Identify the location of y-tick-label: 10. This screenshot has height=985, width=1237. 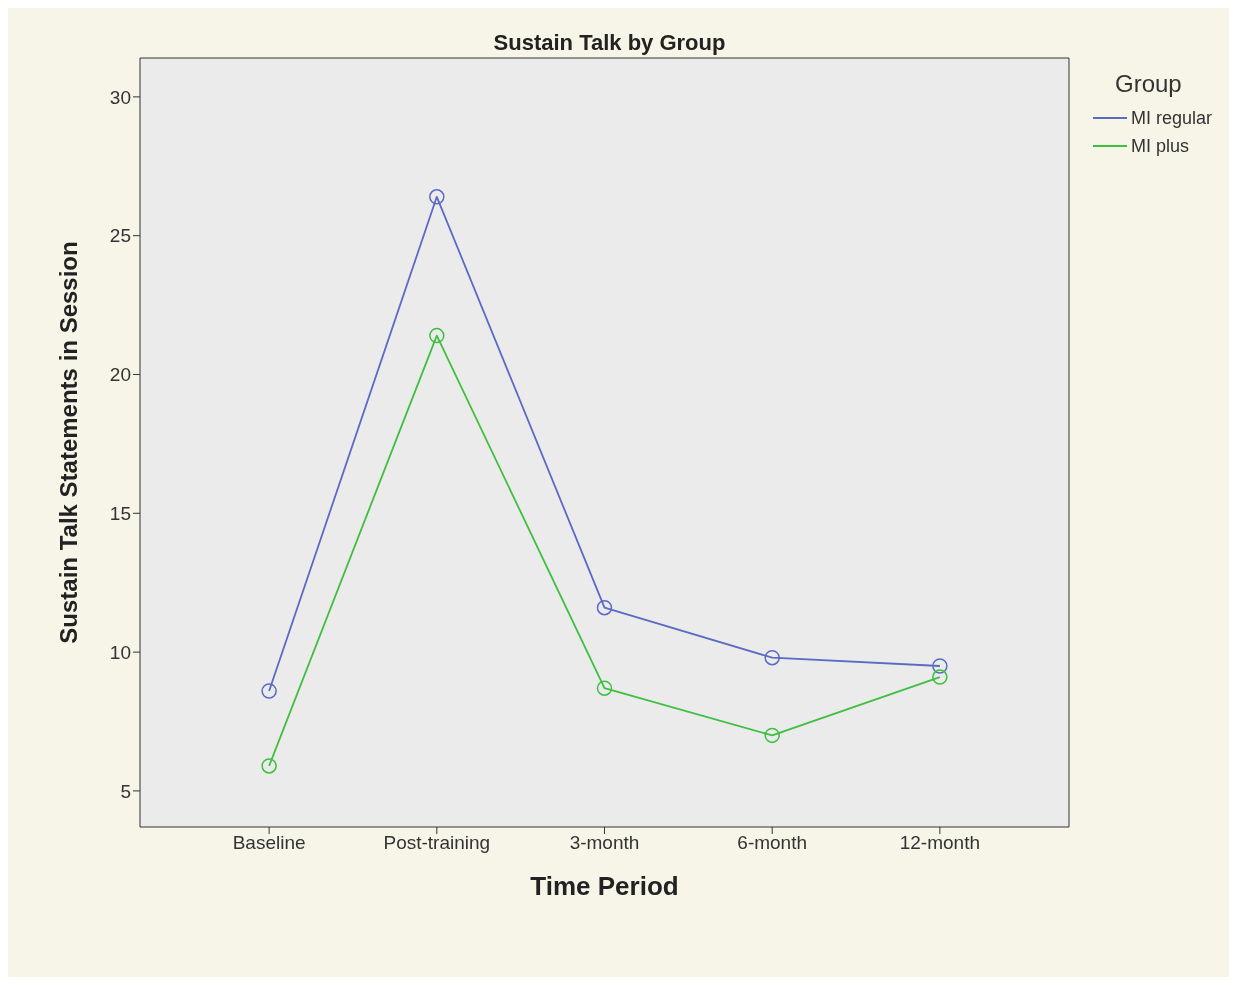
(120, 652).